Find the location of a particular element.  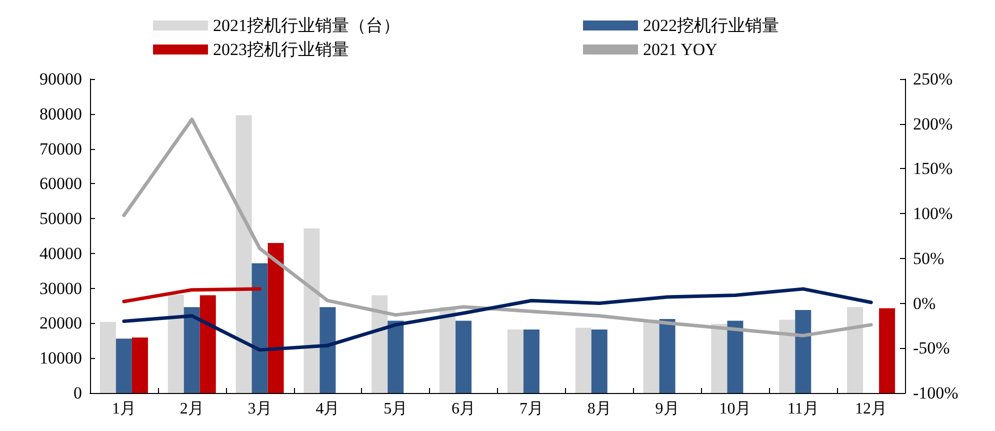

y2-tick-label: 100% is located at coordinates (933, 214).